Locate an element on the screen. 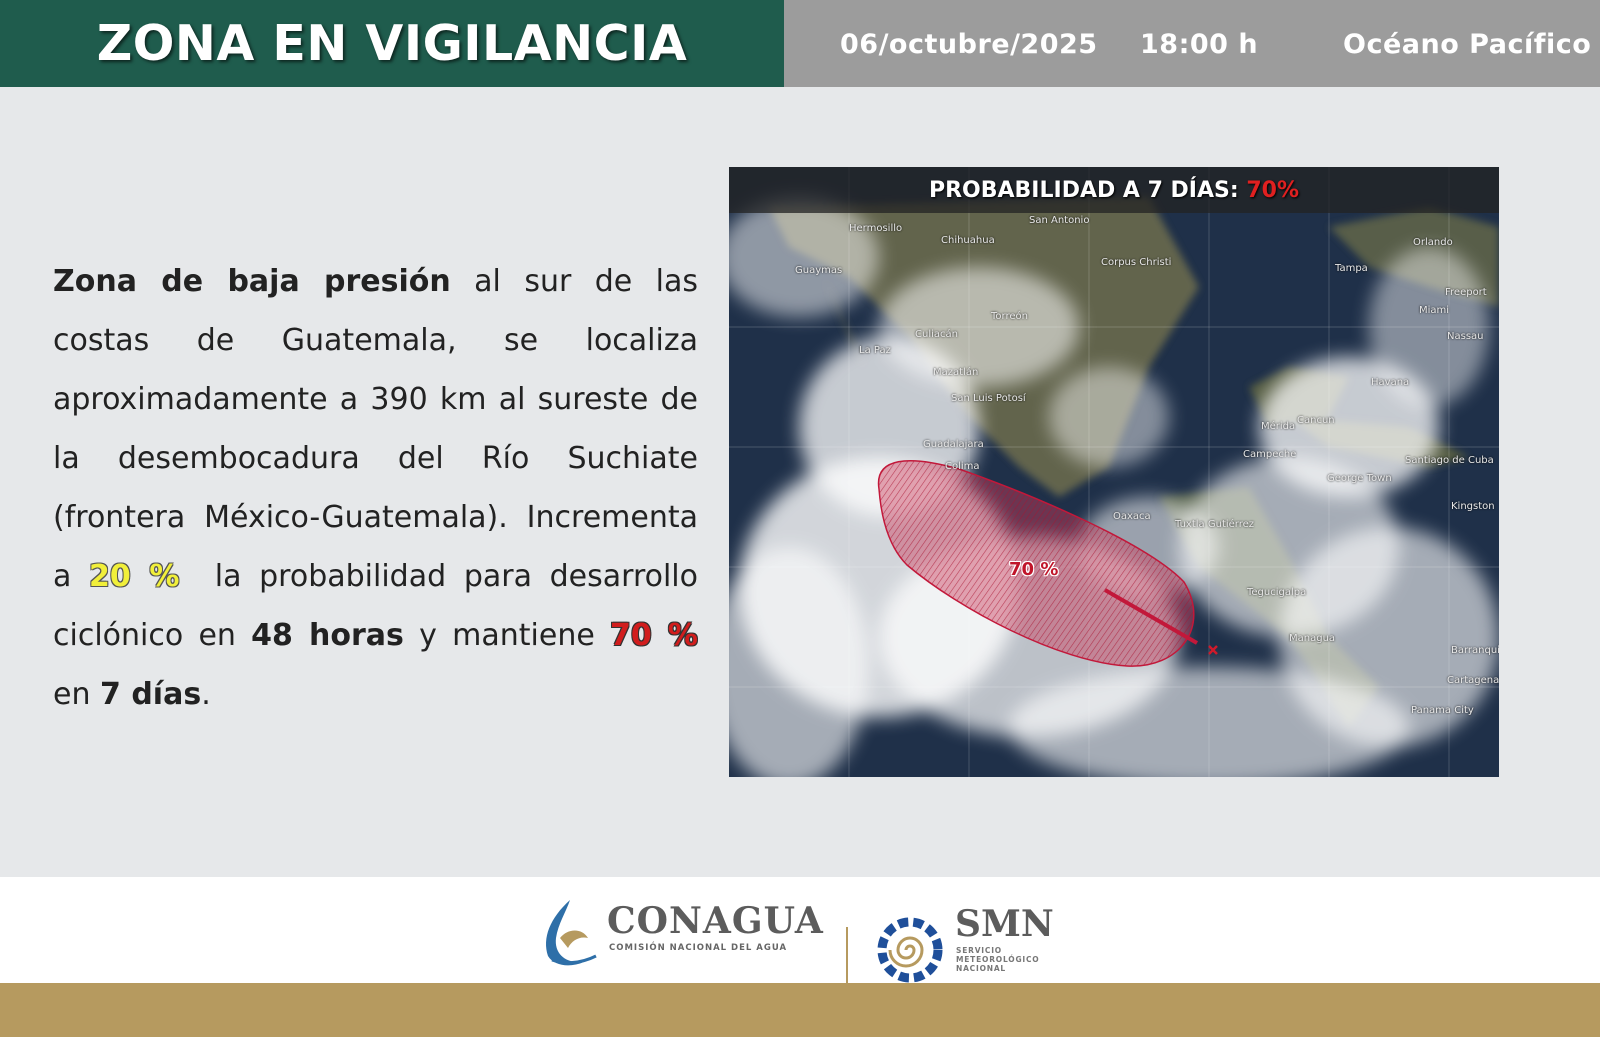  footer is located at coordinates (800, 930).